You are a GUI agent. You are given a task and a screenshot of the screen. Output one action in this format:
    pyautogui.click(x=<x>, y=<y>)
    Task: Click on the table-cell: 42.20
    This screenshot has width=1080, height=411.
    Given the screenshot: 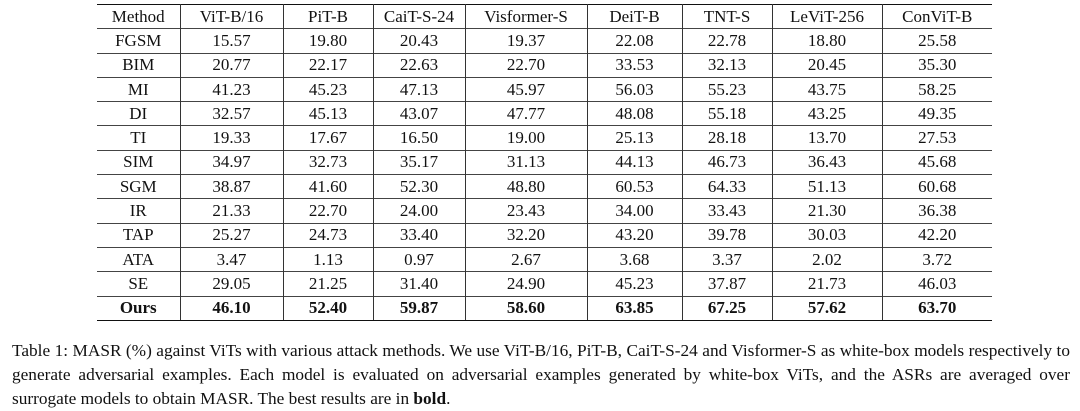 What is the action you would take?
    pyautogui.click(x=936, y=235)
    